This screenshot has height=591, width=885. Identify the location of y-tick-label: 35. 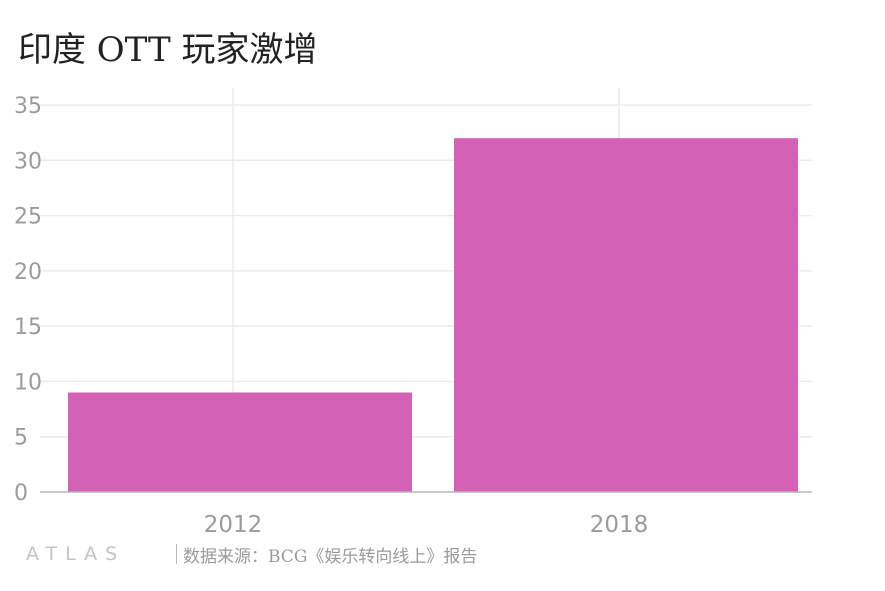
(28, 106).